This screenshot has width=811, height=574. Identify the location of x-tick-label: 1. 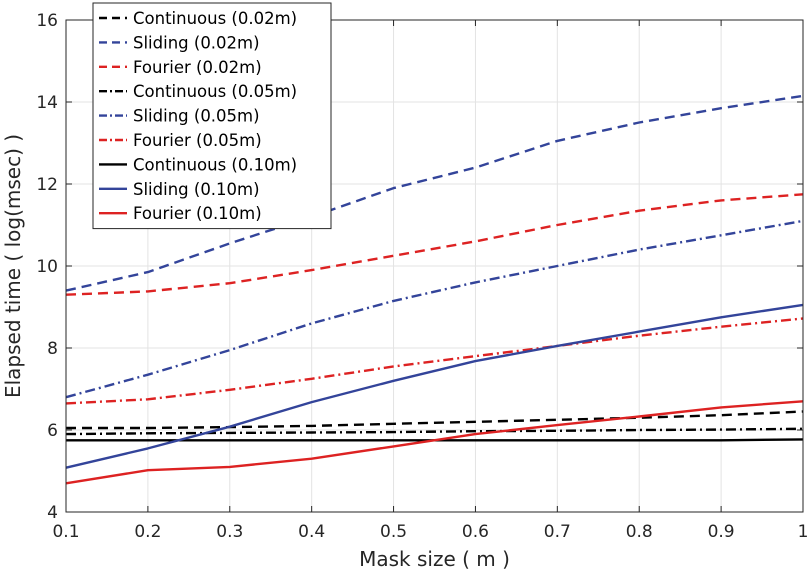
(803, 532).